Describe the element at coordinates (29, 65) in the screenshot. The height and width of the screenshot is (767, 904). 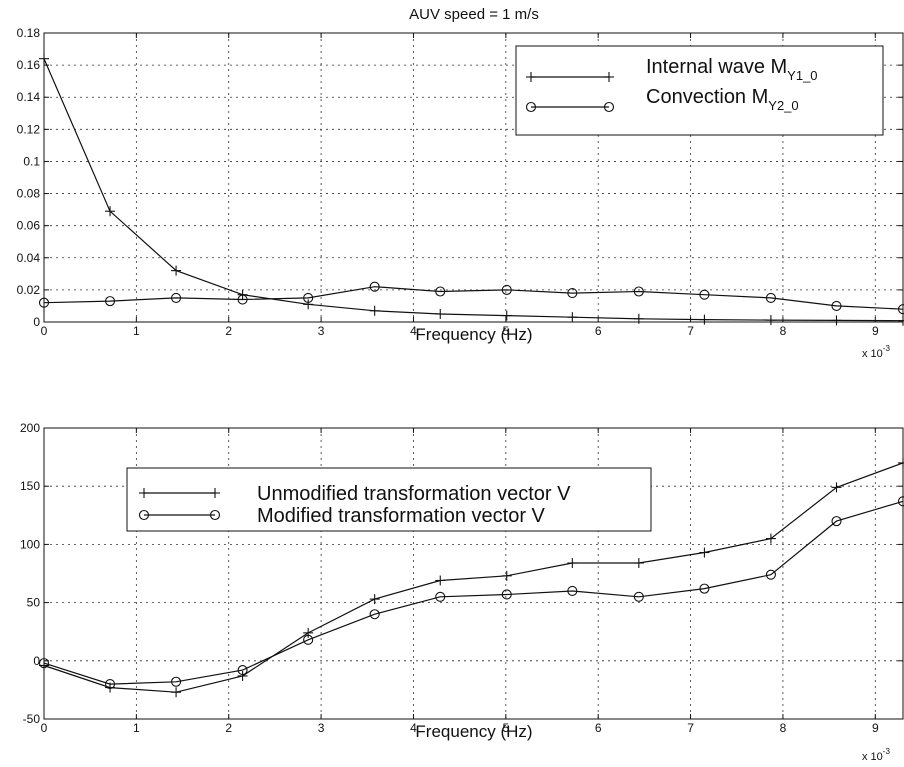
I see `y-tick-label: 0.16` at that location.